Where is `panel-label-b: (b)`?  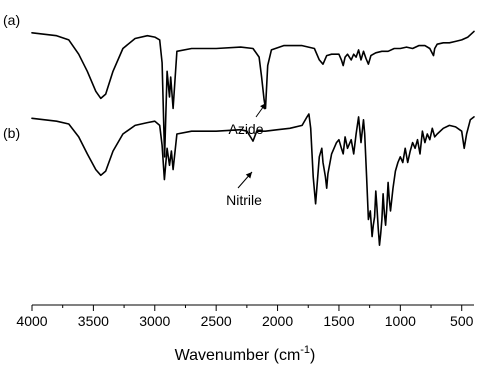 panel-label-b: (b) is located at coordinates (11, 133).